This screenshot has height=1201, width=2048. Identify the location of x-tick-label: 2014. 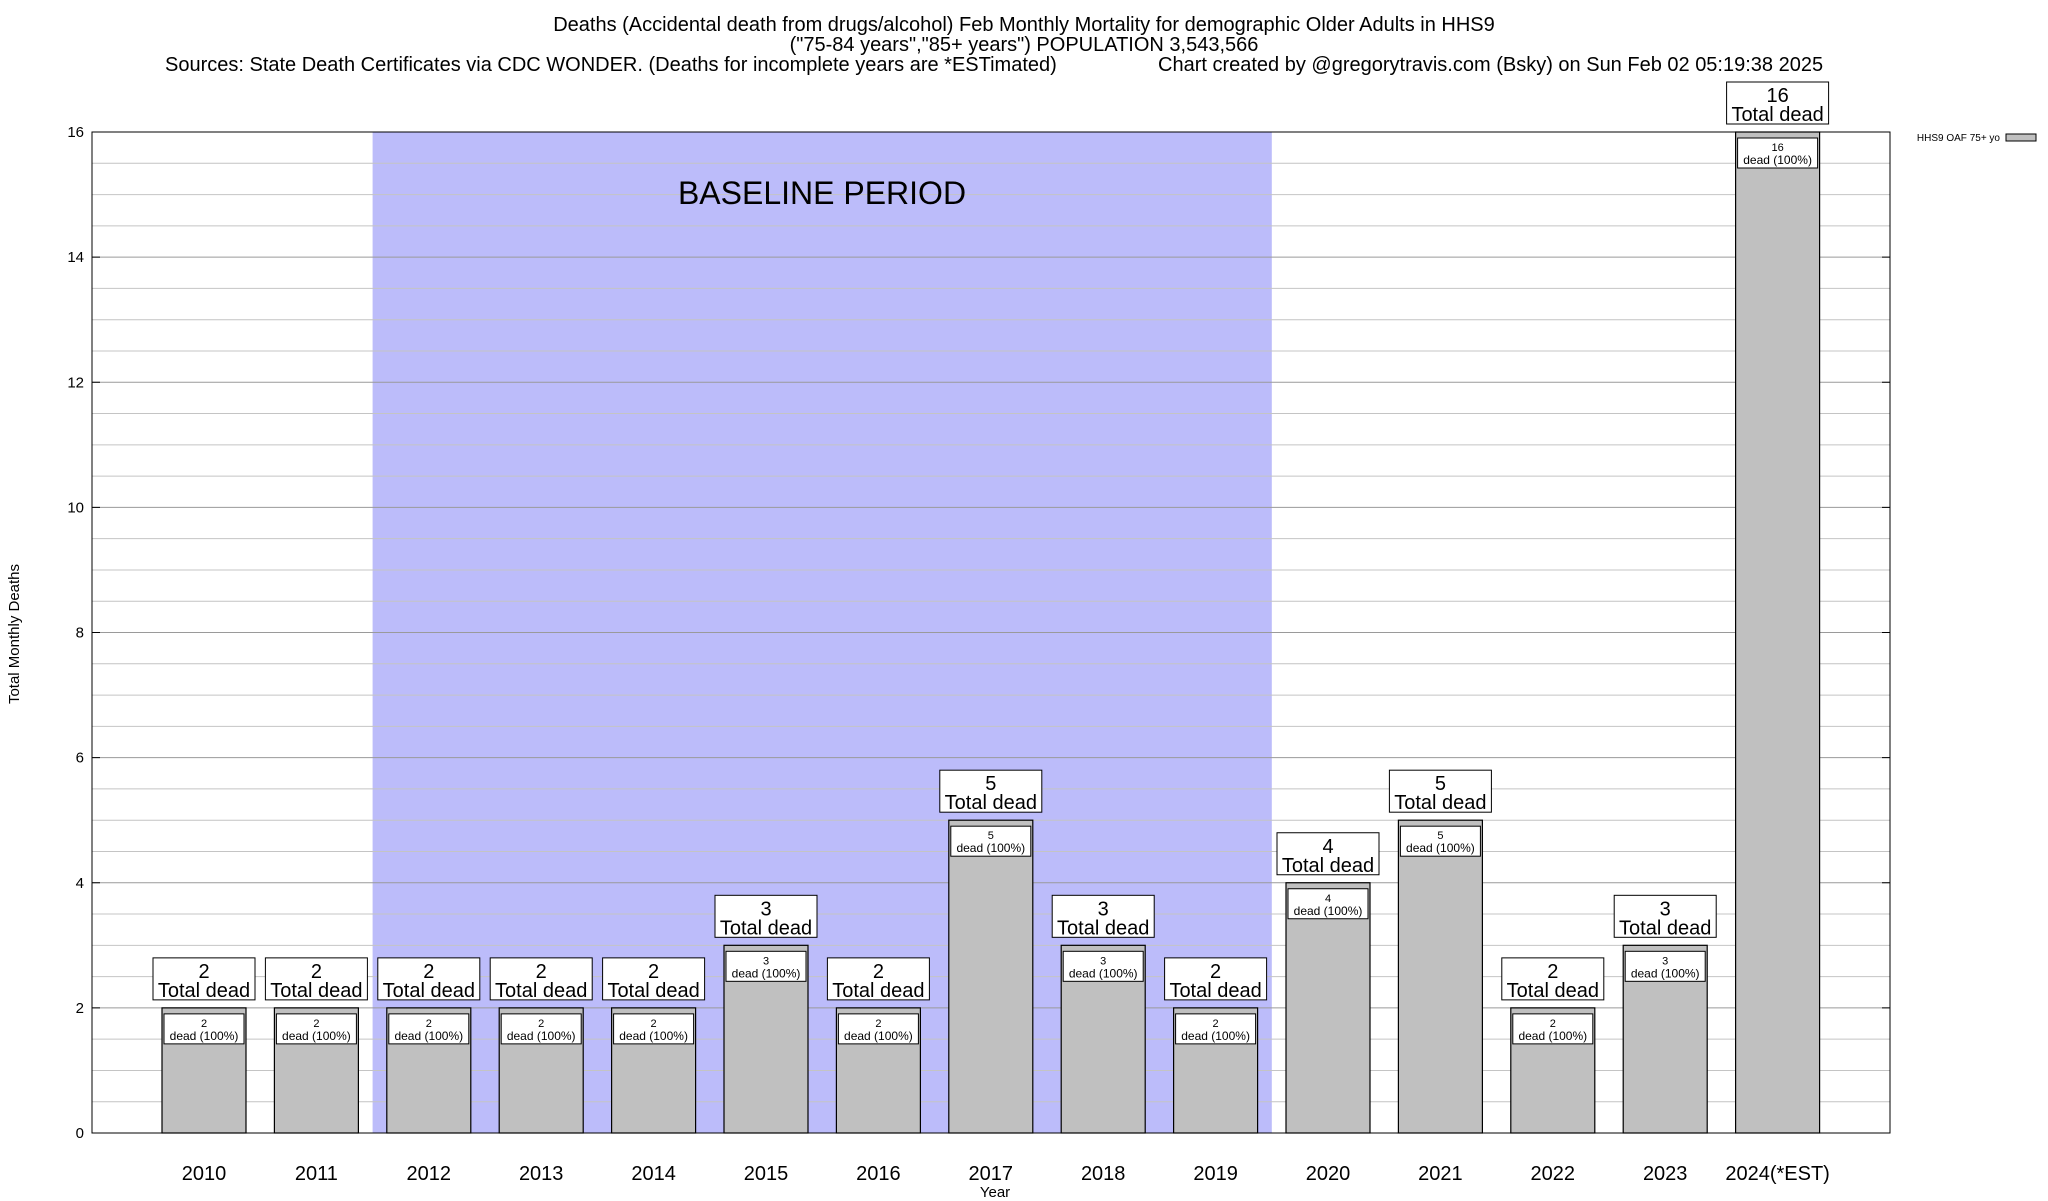
(653, 1174).